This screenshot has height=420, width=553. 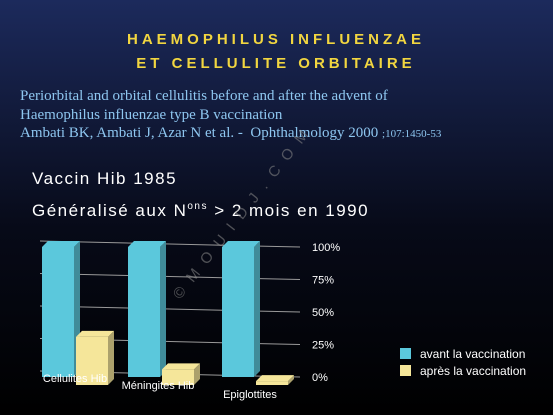 I want to click on title: ET CELLULITE ORBITAIRE, so click(x=275, y=63).